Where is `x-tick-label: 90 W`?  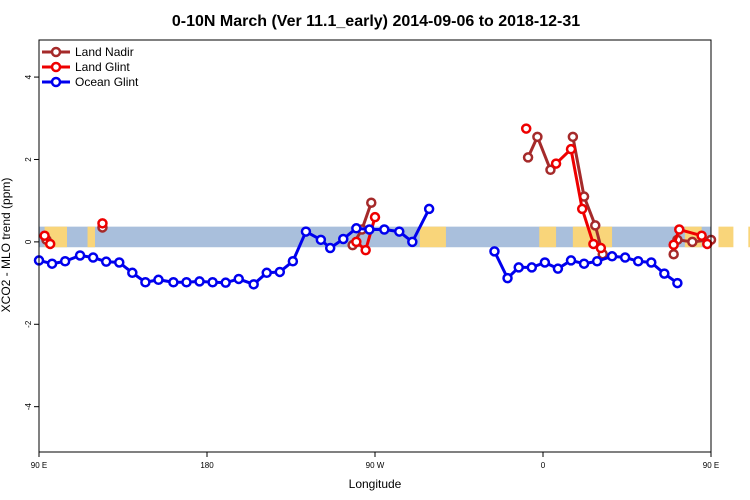
x-tick-label: 90 W is located at coordinates (375, 465).